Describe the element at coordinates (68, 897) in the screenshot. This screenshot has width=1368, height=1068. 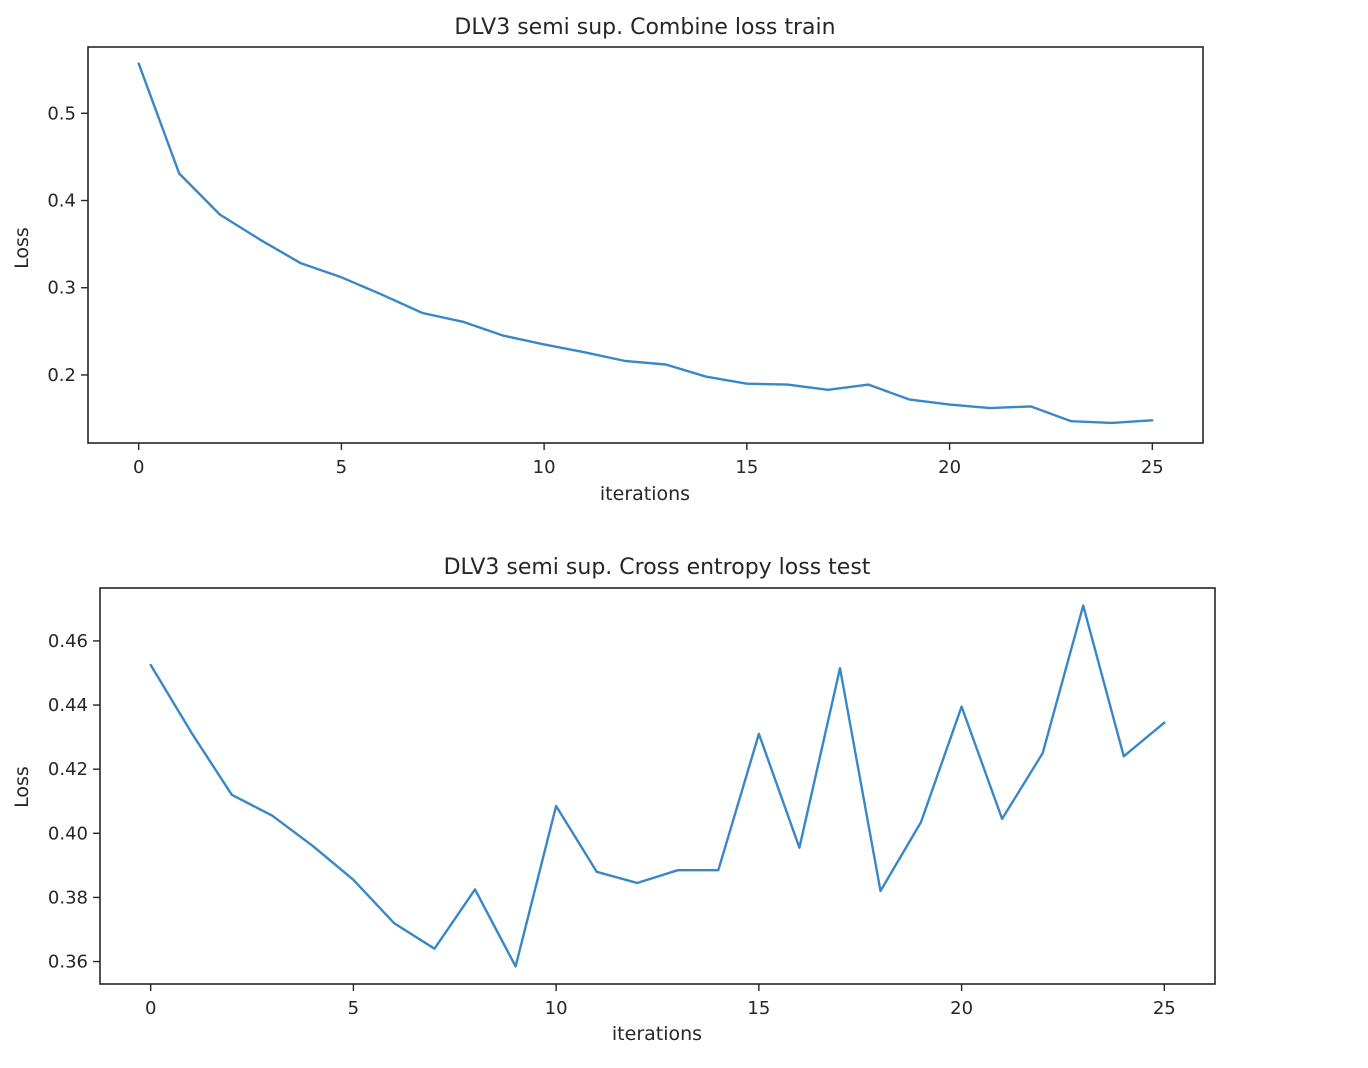
I see `y-tick-label: 0.38` at that location.